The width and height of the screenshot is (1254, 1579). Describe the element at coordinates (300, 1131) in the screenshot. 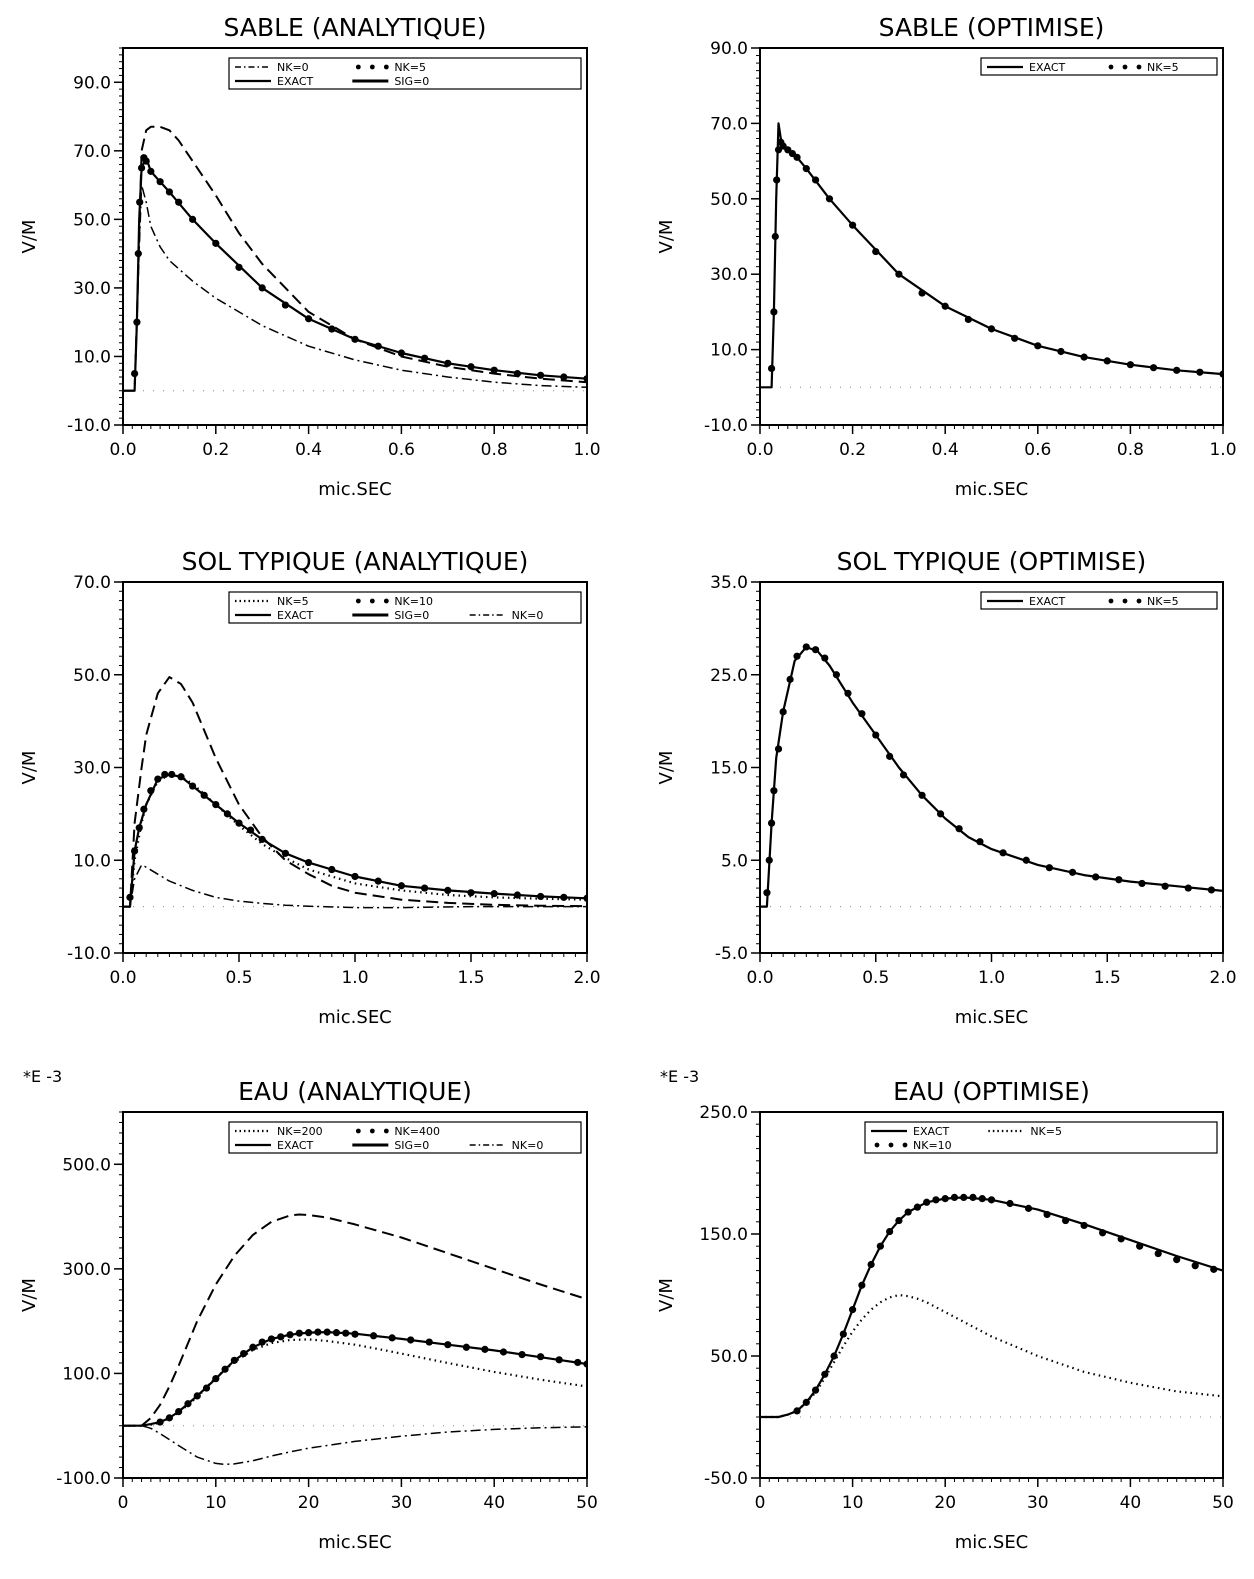

I see `legend-label: NK=200` at that location.